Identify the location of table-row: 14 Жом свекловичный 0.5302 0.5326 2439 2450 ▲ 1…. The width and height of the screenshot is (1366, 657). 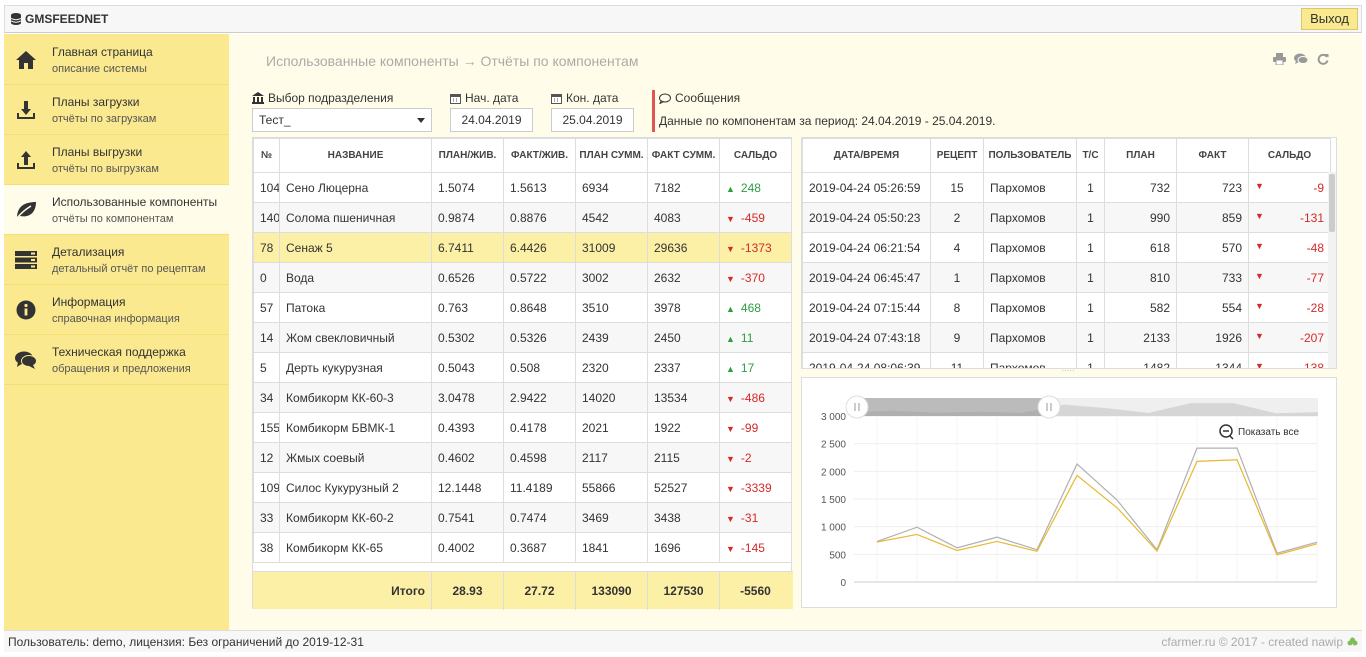
(522, 337).